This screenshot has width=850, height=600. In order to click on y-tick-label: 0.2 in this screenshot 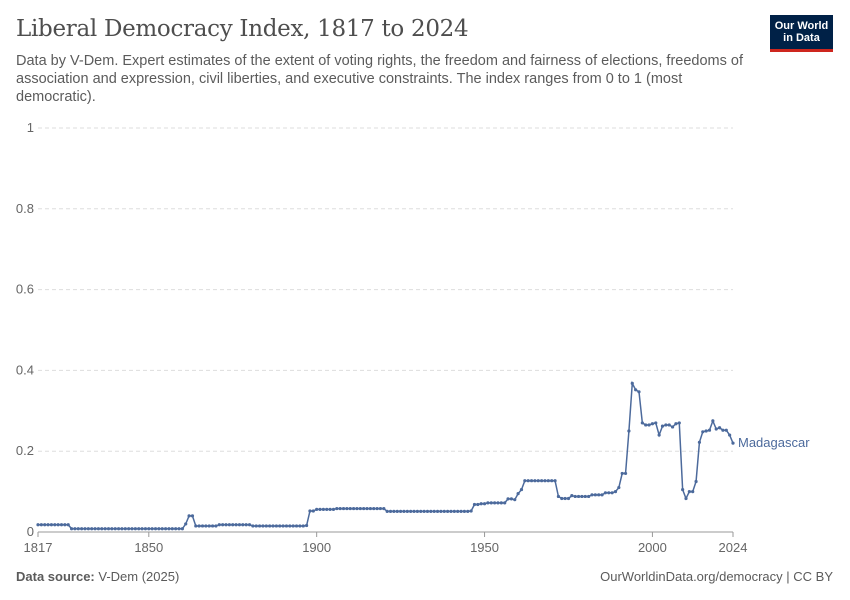, I will do `click(25, 450)`.